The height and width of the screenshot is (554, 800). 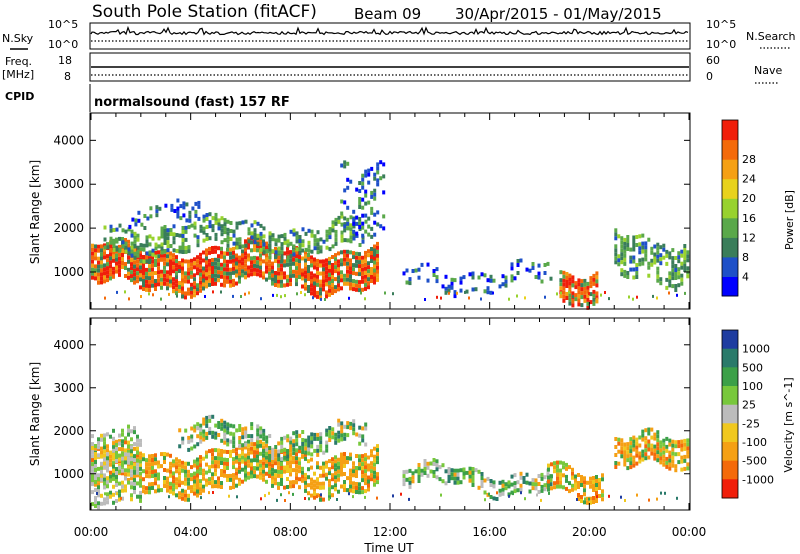 I want to click on colorbar-frame, so click(x=730, y=414).